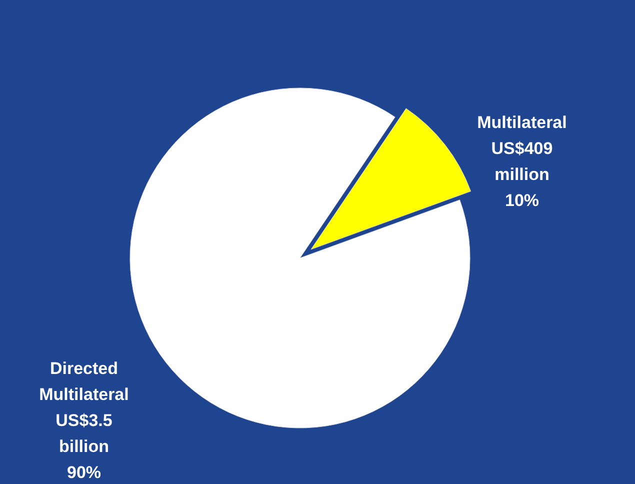 The height and width of the screenshot is (484, 635). What do you see at coordinates (522, 122) in the screenshot?
I see `slice-label: Multilateral` at bounding box center [522, 122].